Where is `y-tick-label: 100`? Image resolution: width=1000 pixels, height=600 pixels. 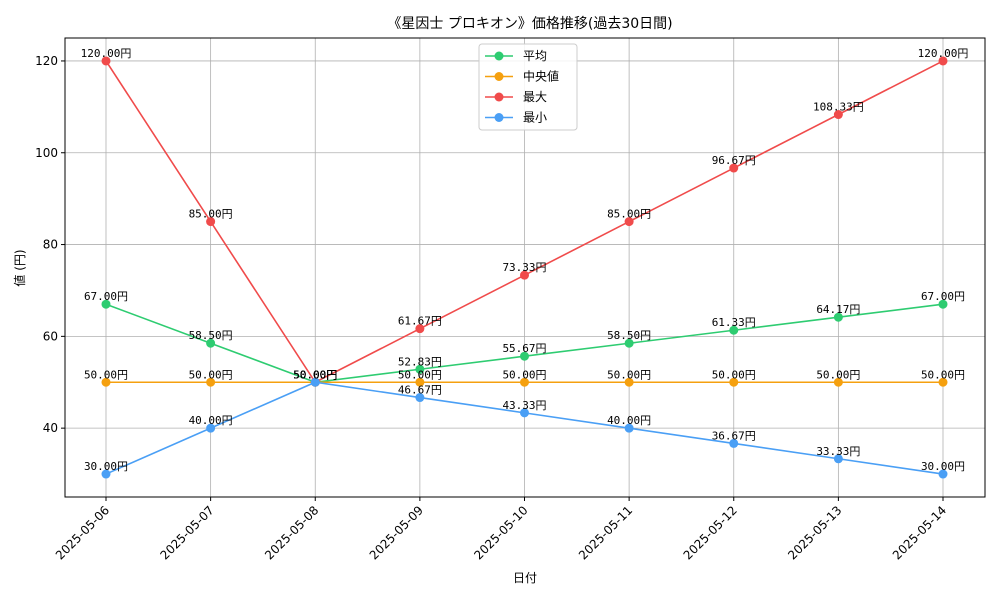
y-tick-label: 100 is located at coordinates (46, 153).